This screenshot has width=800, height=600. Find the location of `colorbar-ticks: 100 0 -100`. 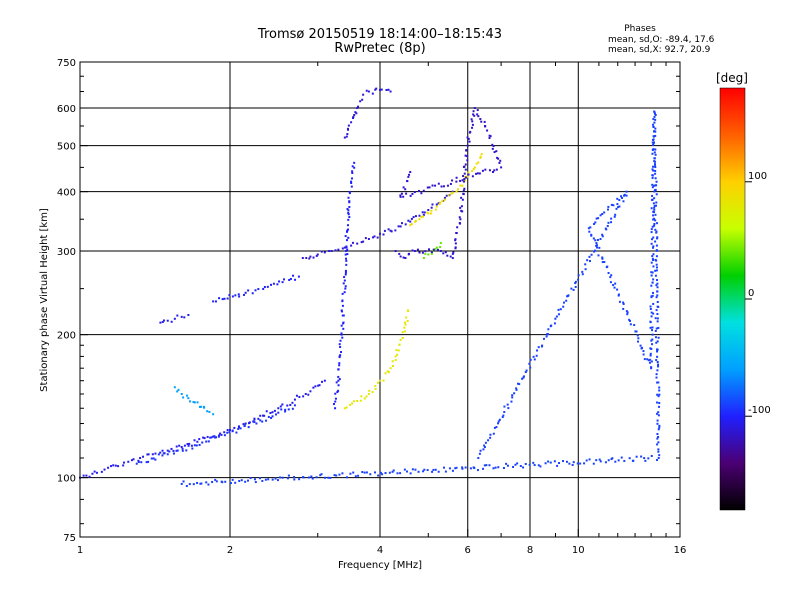

colorbar-ticks: 100 0 -100 is located at coordinates (758, 294).